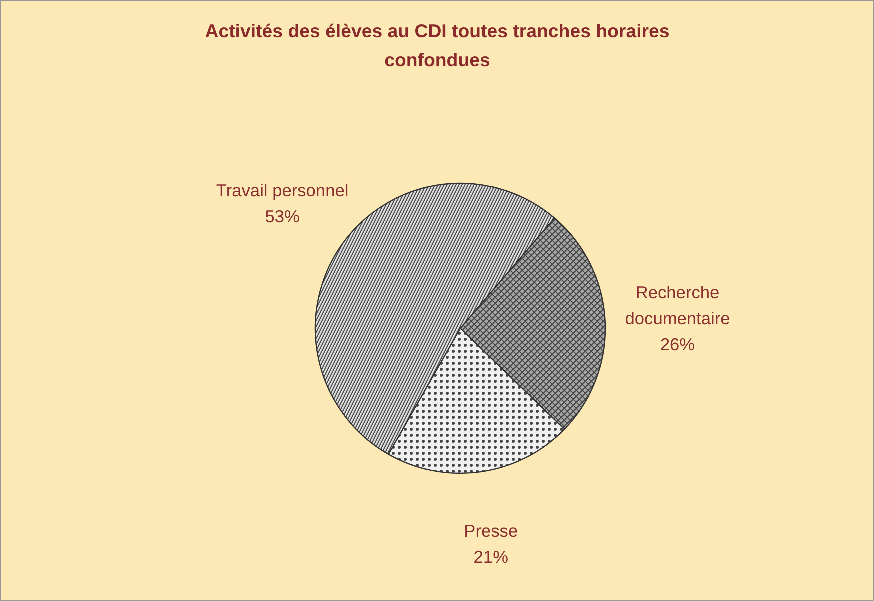 This screenshot has width=874, height=601. Describe the element at coordinates (491, 530) in the screenshot. I see `slice-label: Presse` at that location.